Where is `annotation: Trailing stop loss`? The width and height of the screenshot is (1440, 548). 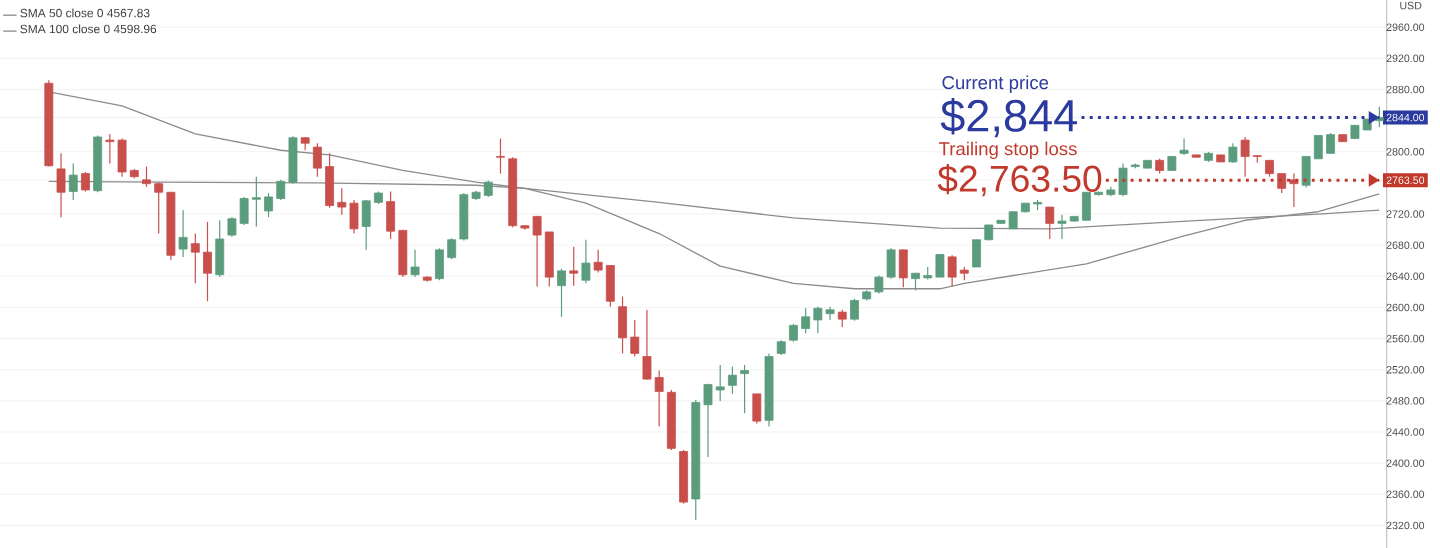 annotation: Trailing stop loss is located at coordinates (1008, 150).